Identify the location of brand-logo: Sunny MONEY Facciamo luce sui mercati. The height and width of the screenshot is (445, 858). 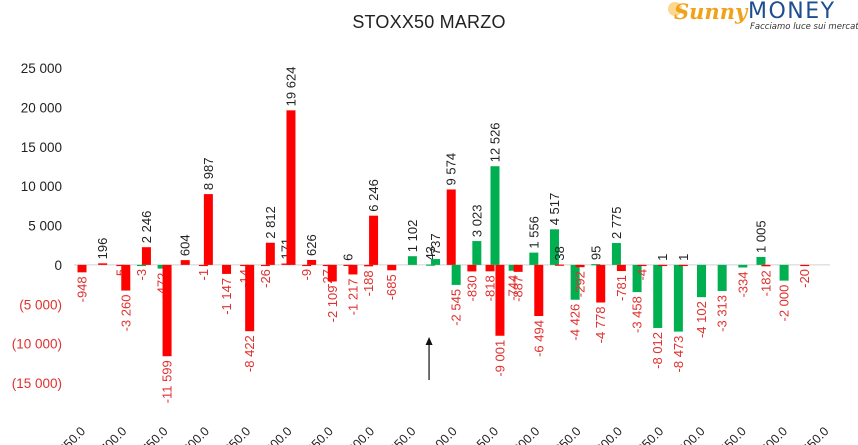
(763, 17).